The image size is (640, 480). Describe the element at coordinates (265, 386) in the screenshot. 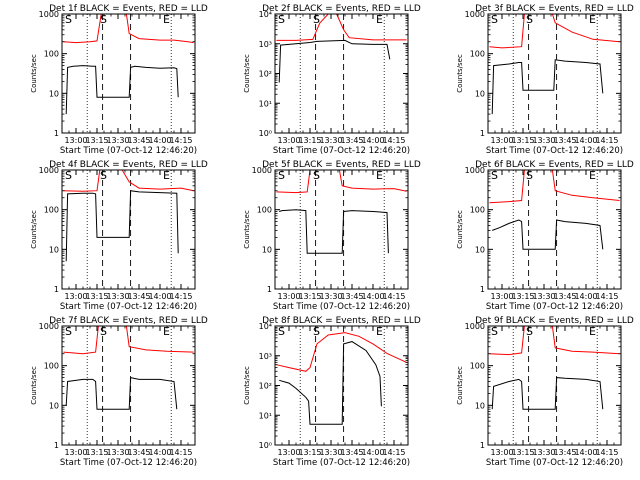

I see `y-tick-label: 10²` at that location.